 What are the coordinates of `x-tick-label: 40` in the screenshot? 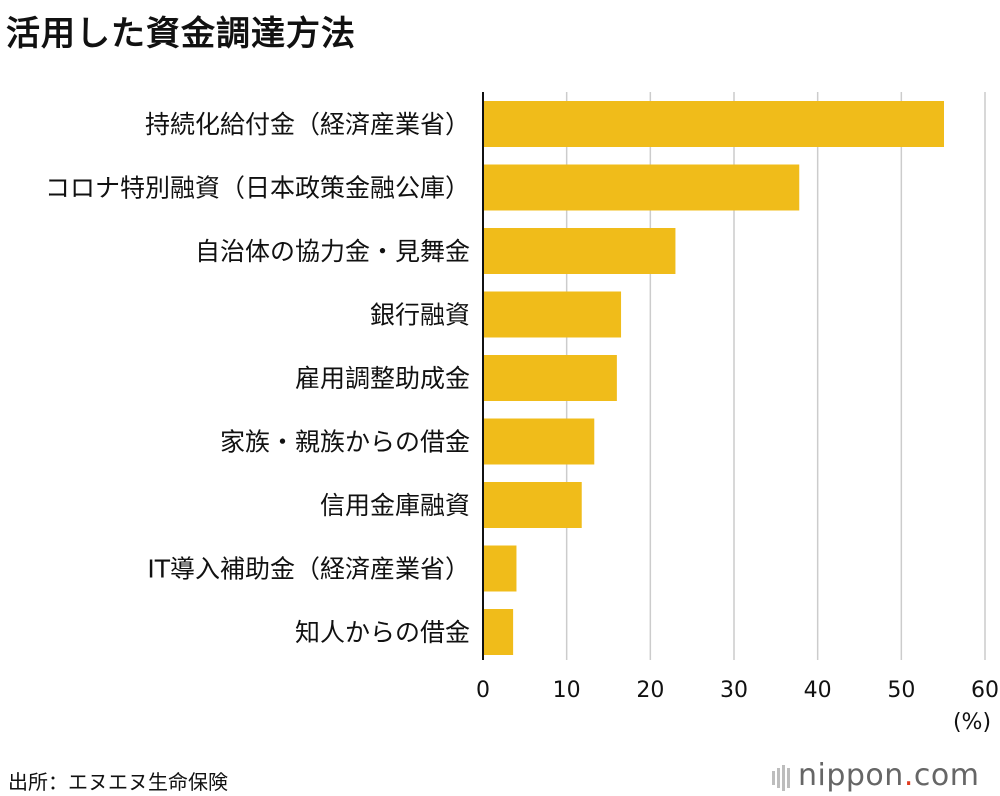 It's located at (818, 690).